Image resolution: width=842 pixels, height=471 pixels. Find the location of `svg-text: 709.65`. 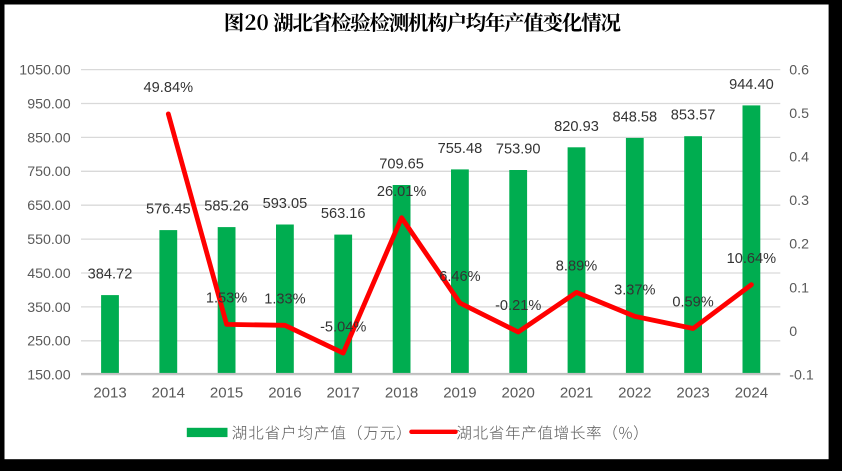

svg-text: 709.65 is located at coordinates (401, 165).